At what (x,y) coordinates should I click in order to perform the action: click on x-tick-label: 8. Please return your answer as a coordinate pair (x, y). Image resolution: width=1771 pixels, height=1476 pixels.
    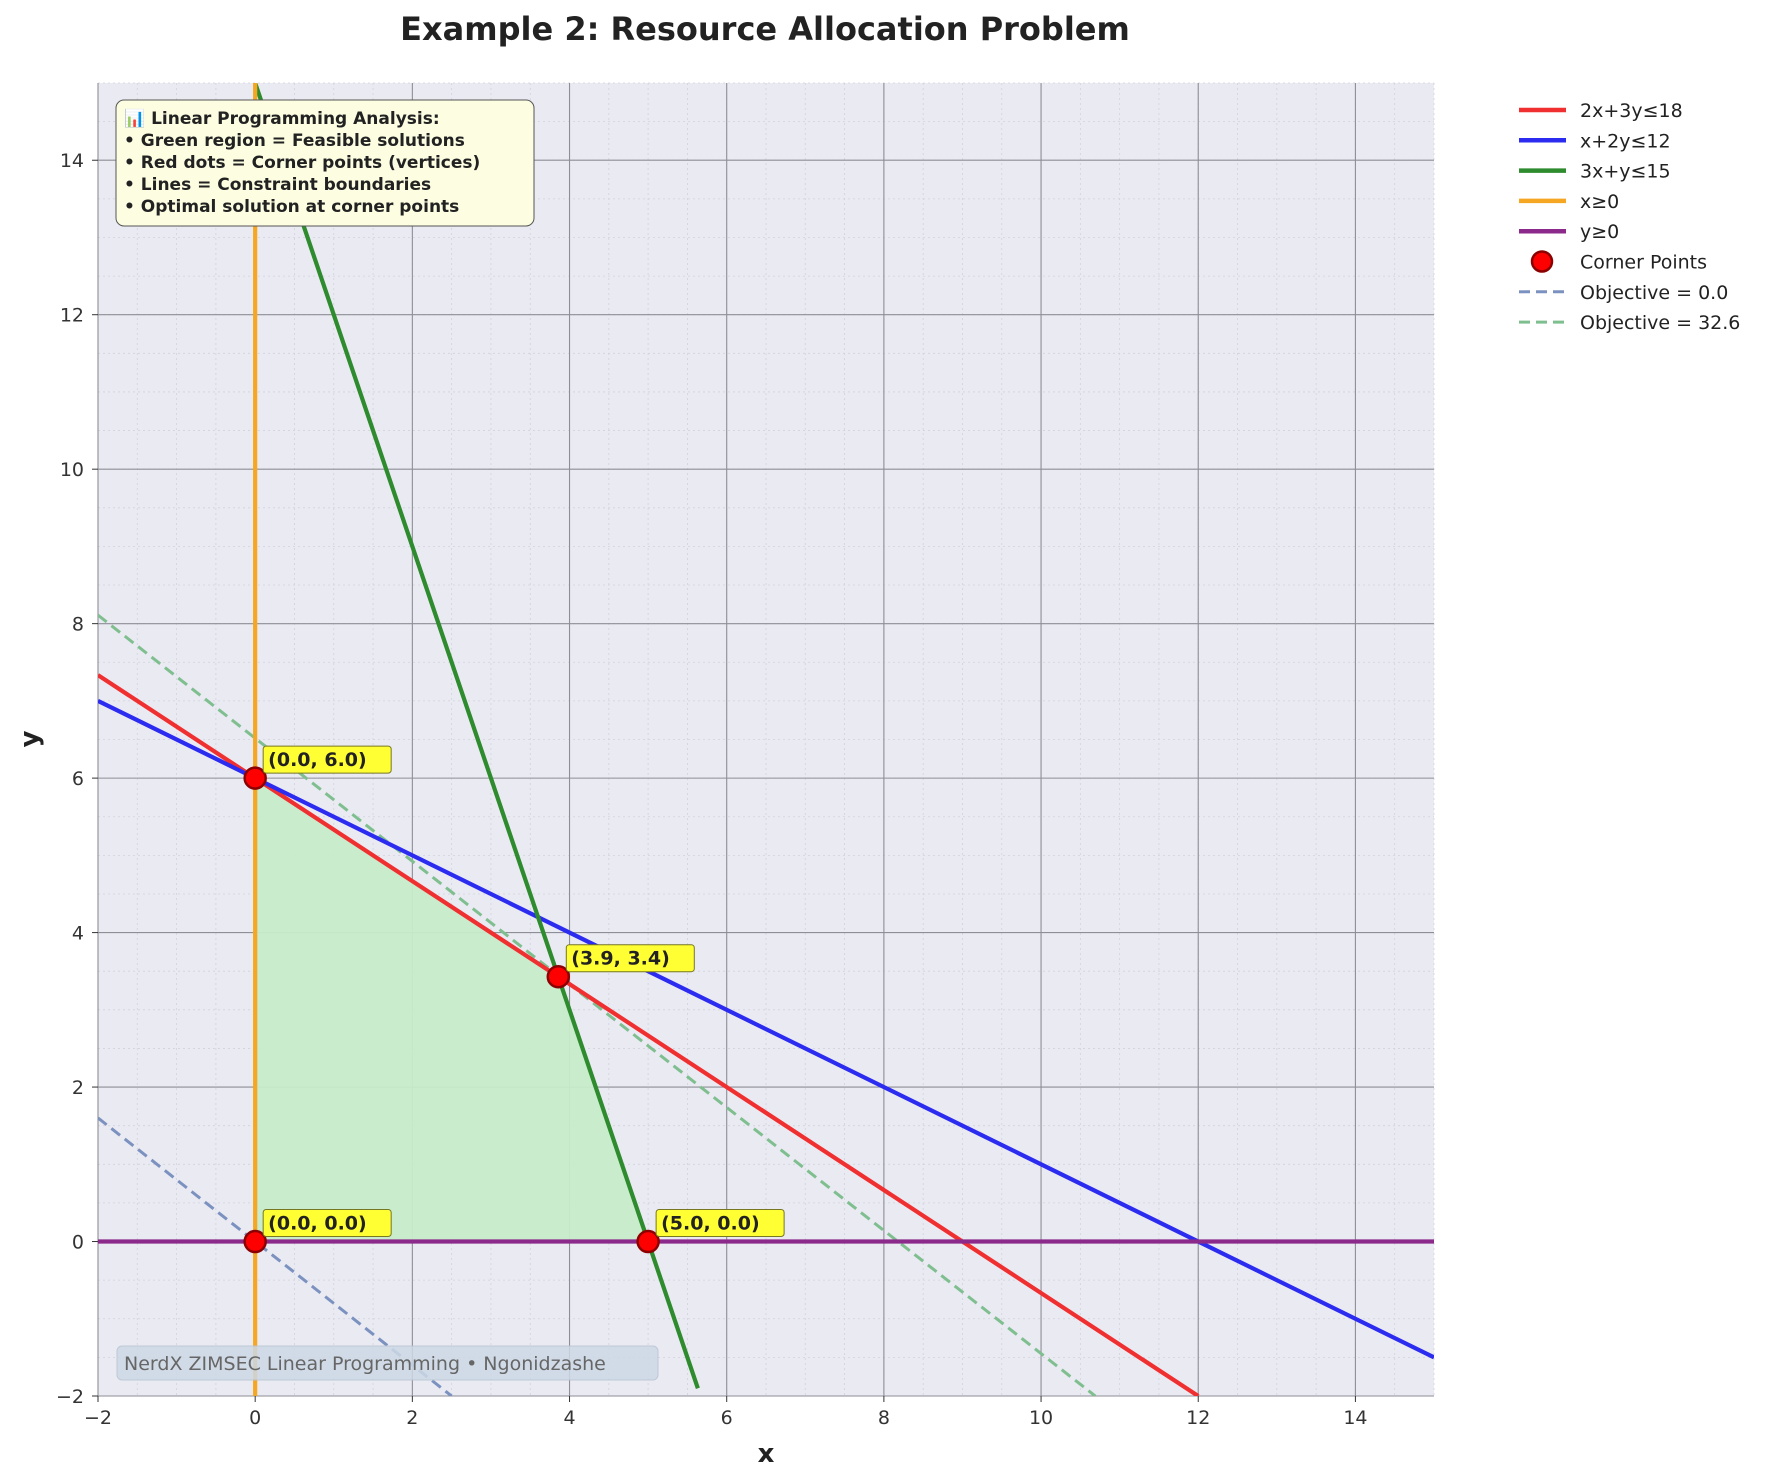
    Looking at the image, I should click on (884, 1418).